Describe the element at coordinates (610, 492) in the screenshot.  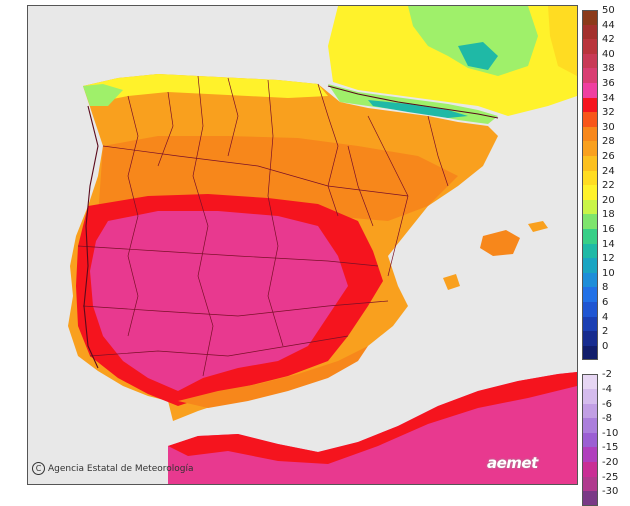
I see `legend-label: -30` at that location.